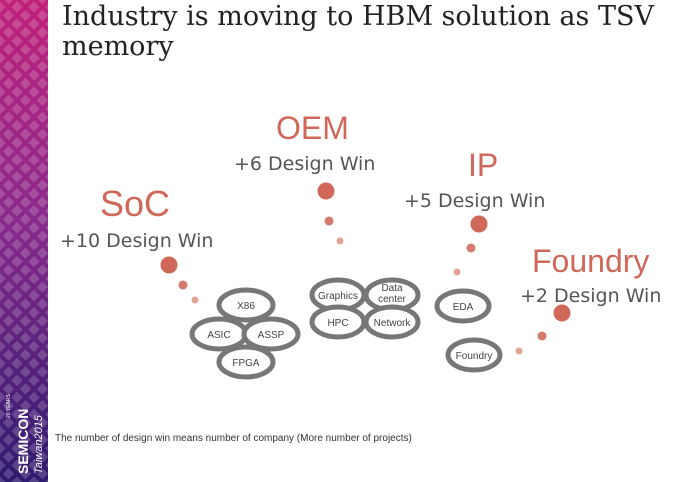 This screenshot has height=482, width=678. I want to click on oem-item-network: Network, so click(392, 322).